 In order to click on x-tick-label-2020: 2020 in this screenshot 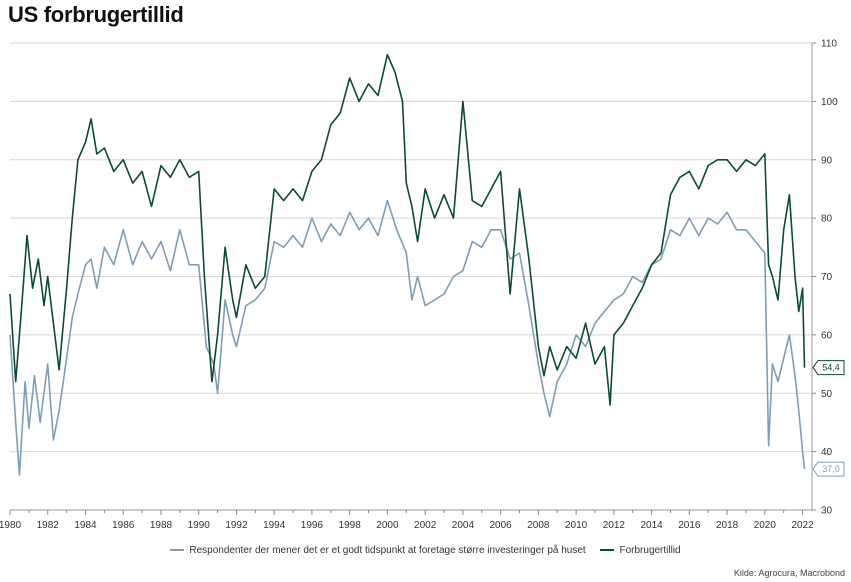, I will do `click(765, 525)`.